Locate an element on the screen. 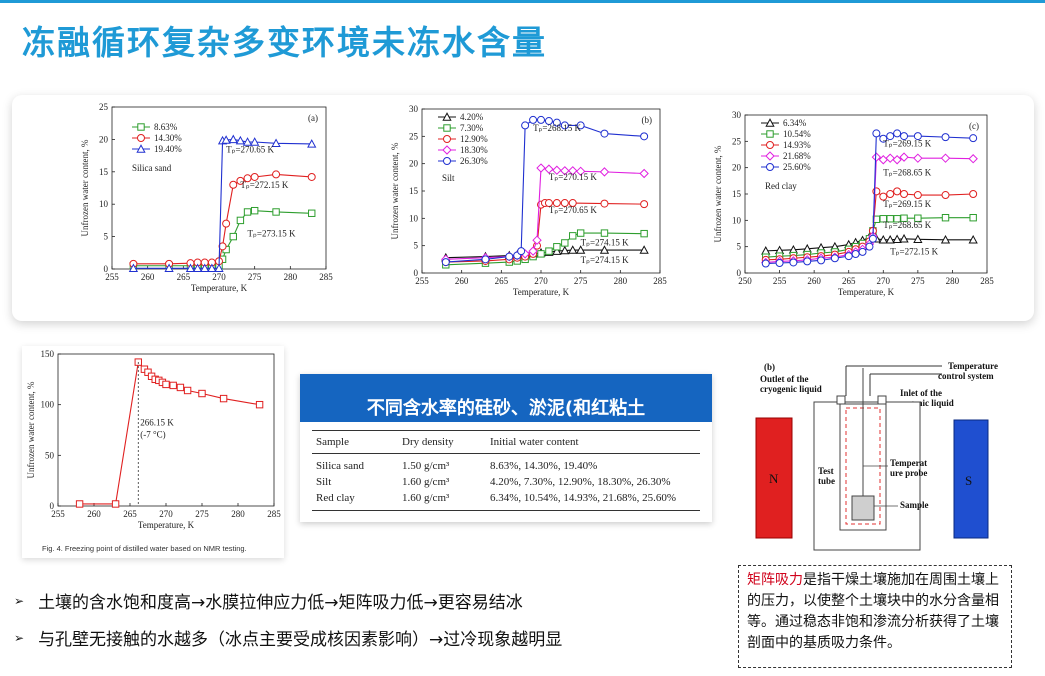 This screenshot has width=1045, height=676. top-accent-line is located at coordinates (522, 1).